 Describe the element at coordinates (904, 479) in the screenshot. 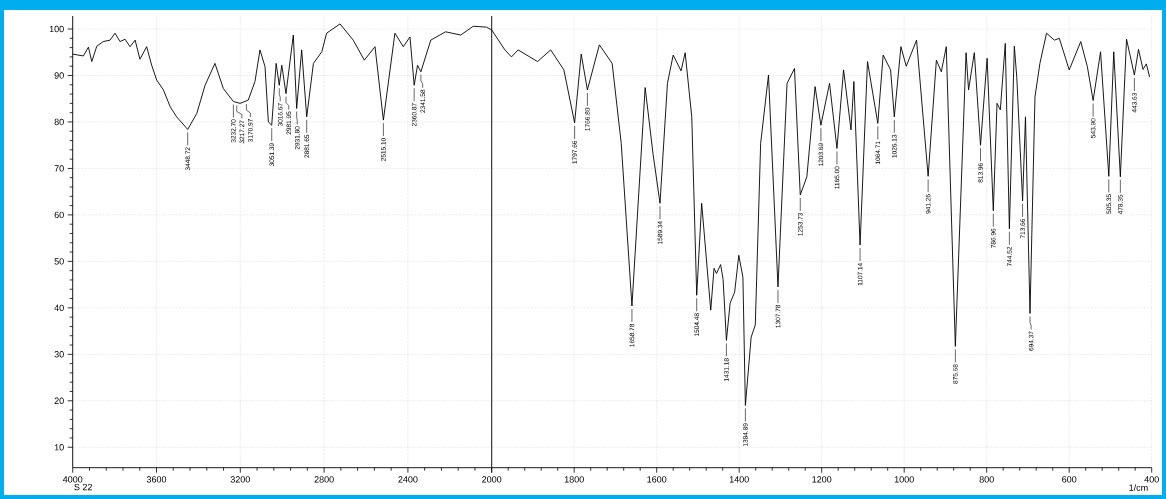

I see `x-tick-label: 1000` at that location.